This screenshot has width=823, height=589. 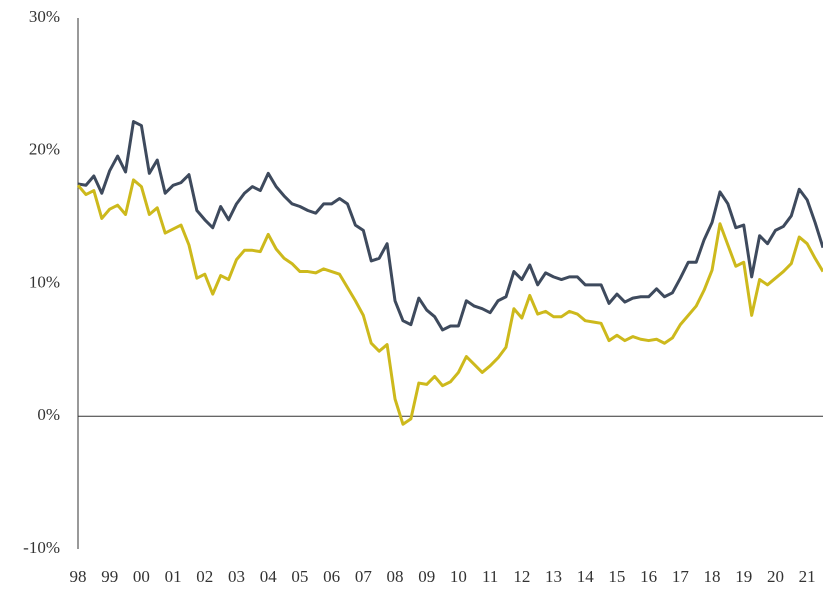 I want to click on x-tick-label: 98, so click(x=78, y=576).